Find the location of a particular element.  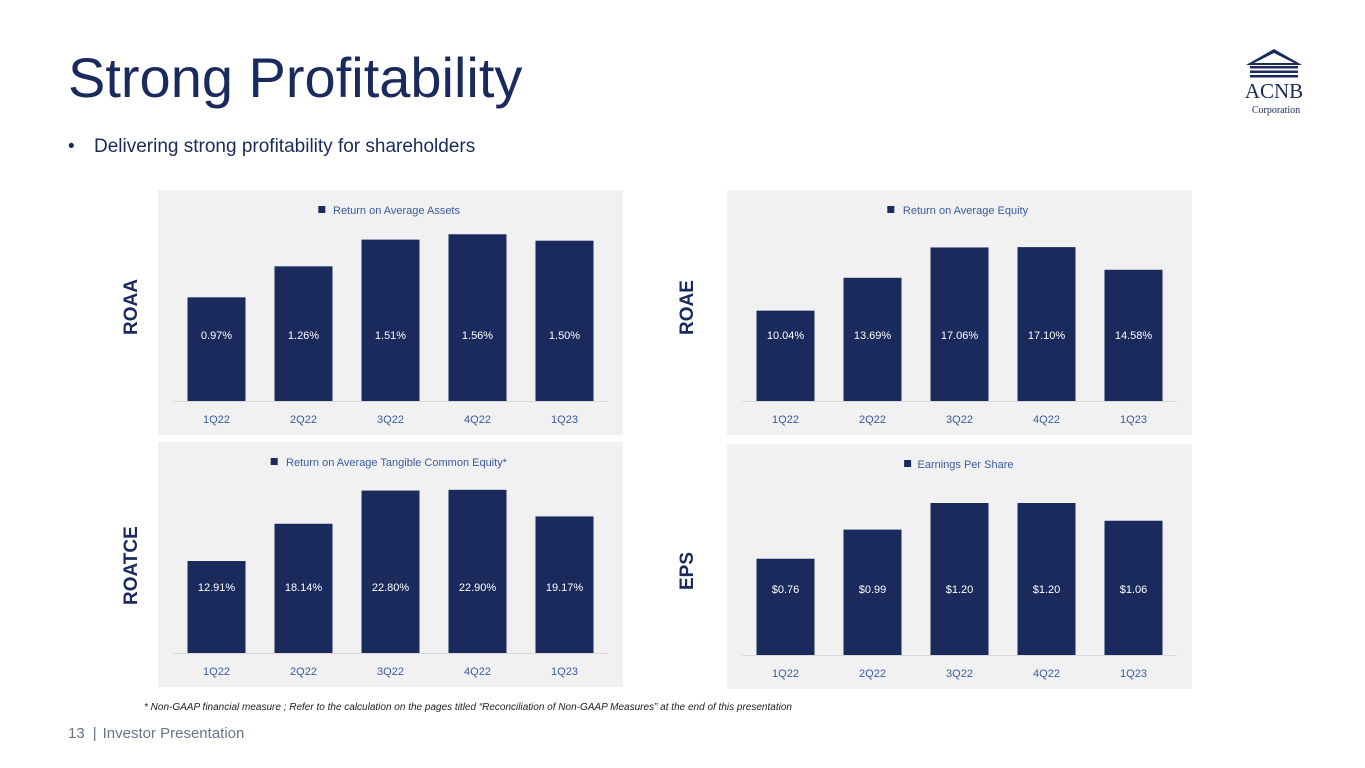

data-label: 12.91% is located at coordinates (217, 588).